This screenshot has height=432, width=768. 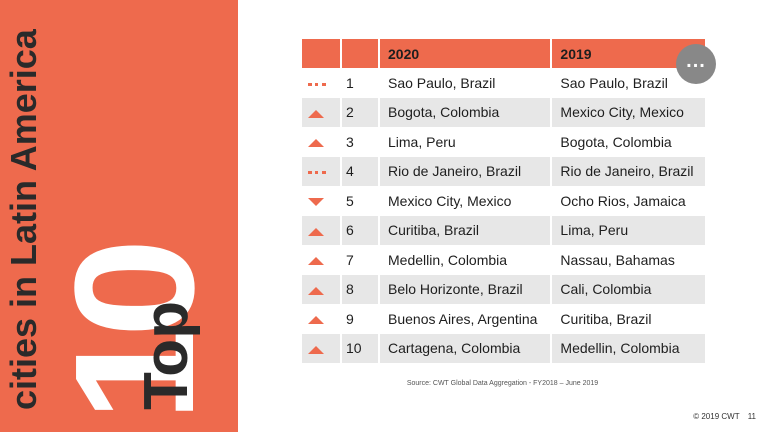 I want to click on rank-cell: 9, so click(x=361, y=319).